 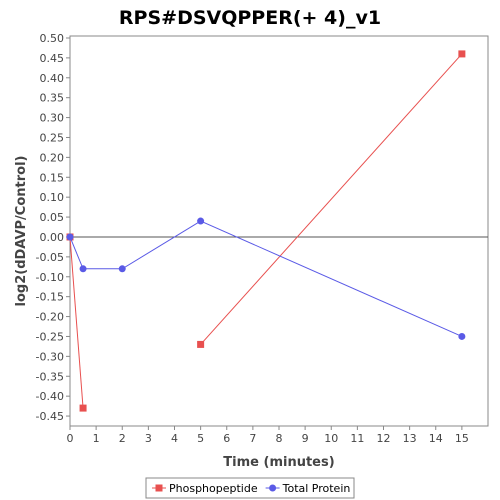 I want to click on y-tick-label: 0.15, so click(x=52, y=177).